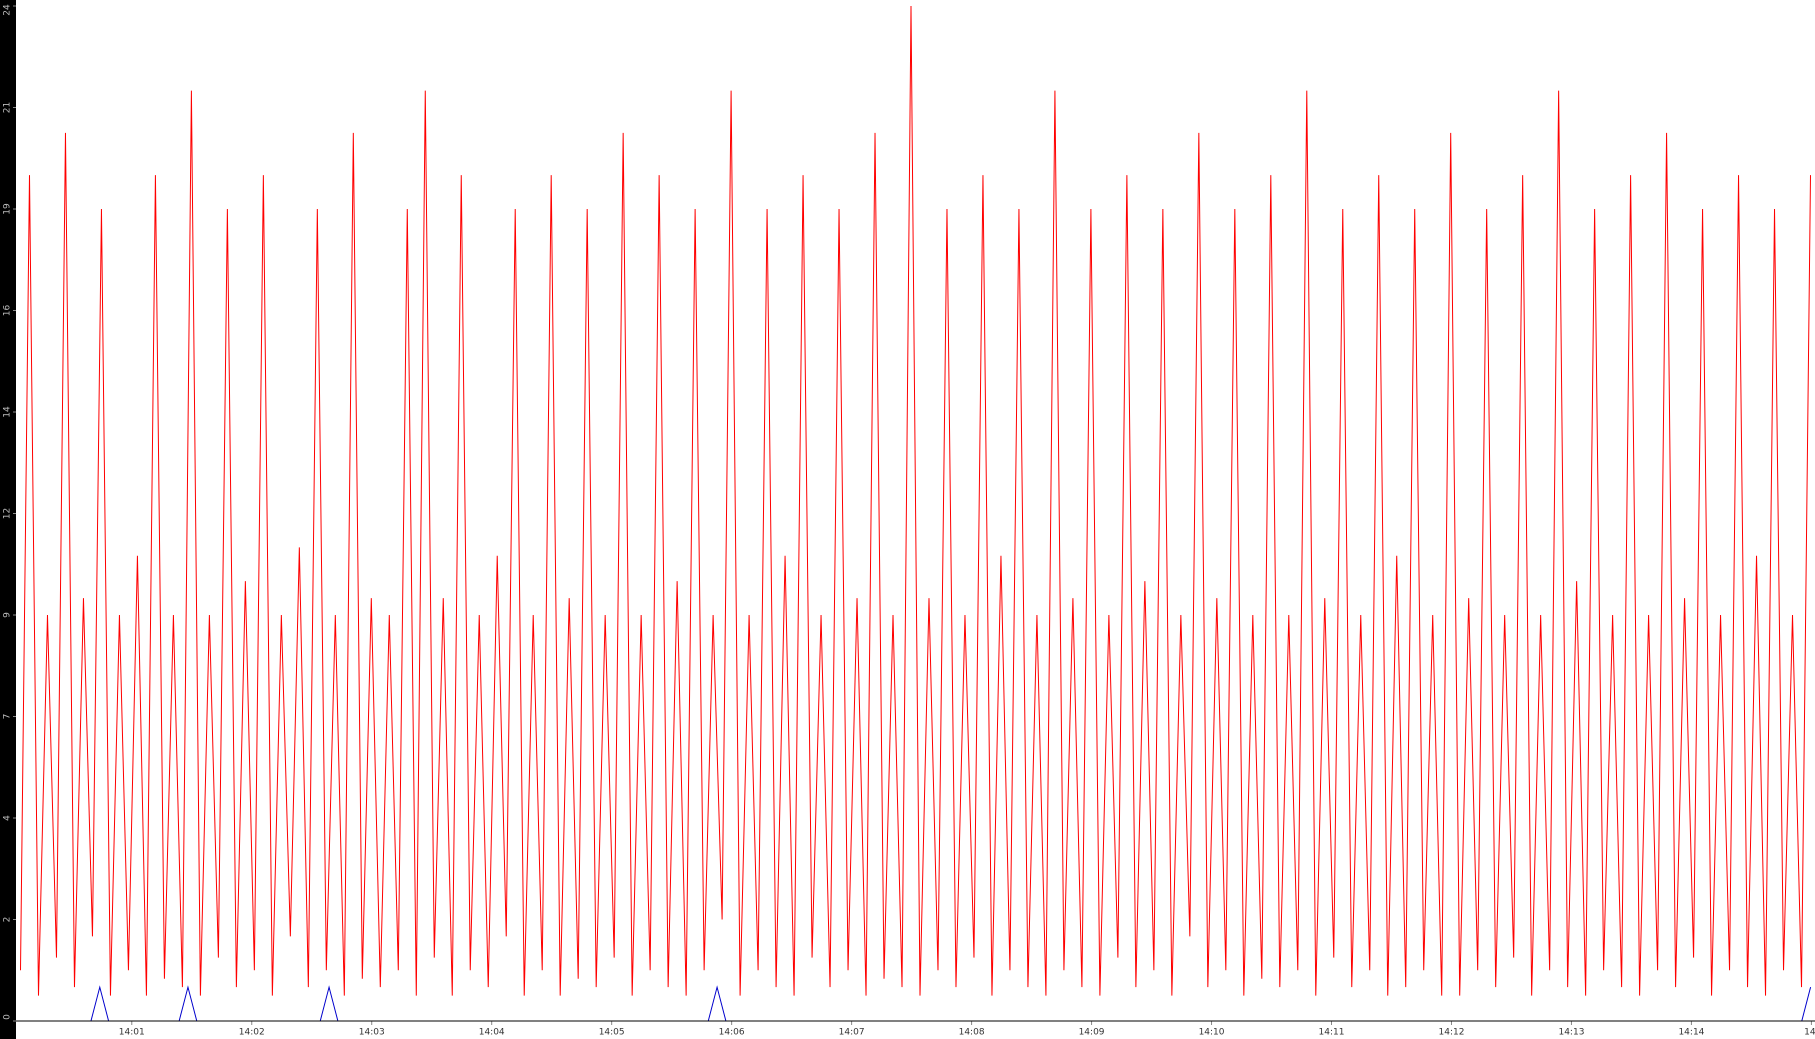  I want to click on y-tick-label: 14, so click(8, 412).